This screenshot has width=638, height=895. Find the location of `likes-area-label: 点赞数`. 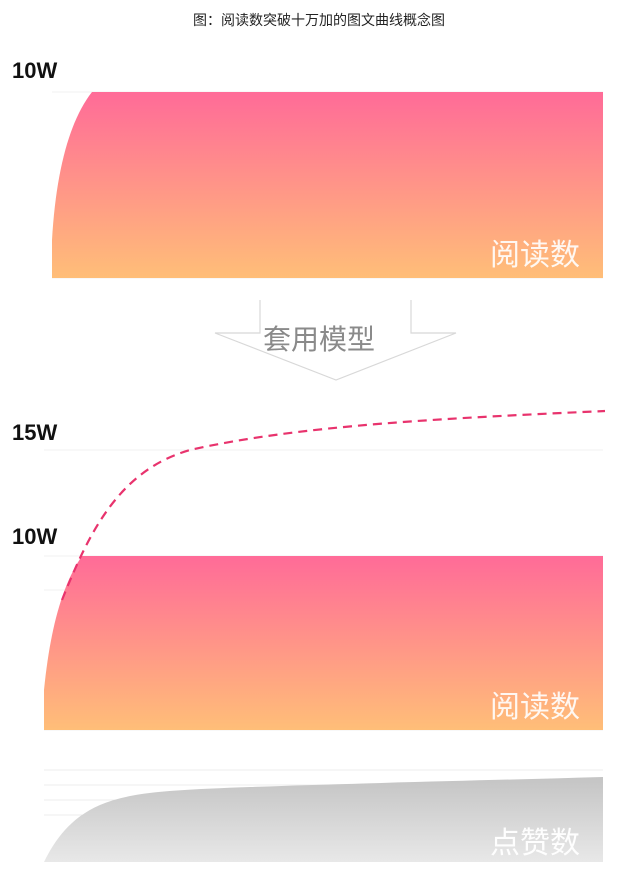

likes-area-label: 点赞数 is located at coordinates (535, 843).